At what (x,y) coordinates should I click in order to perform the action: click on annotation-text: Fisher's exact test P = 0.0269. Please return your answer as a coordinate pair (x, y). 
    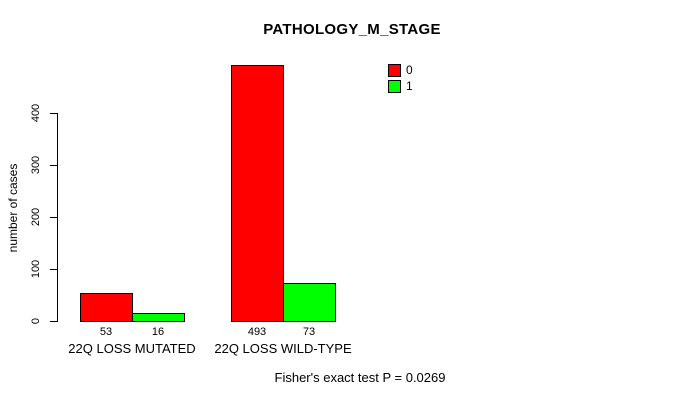
    Looking at the image, I should click on (360, 377).